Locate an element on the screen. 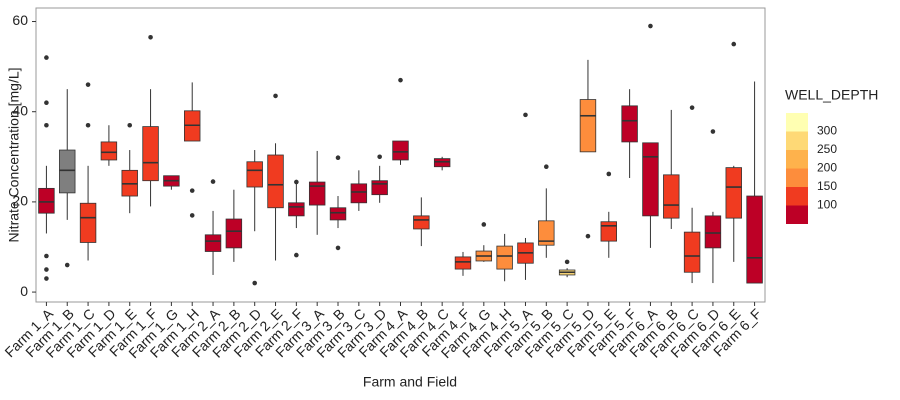 Image resolution: width=900 pixels, height=400 pixels. y-tick-label: 20 is located at coordinates (20, 201).